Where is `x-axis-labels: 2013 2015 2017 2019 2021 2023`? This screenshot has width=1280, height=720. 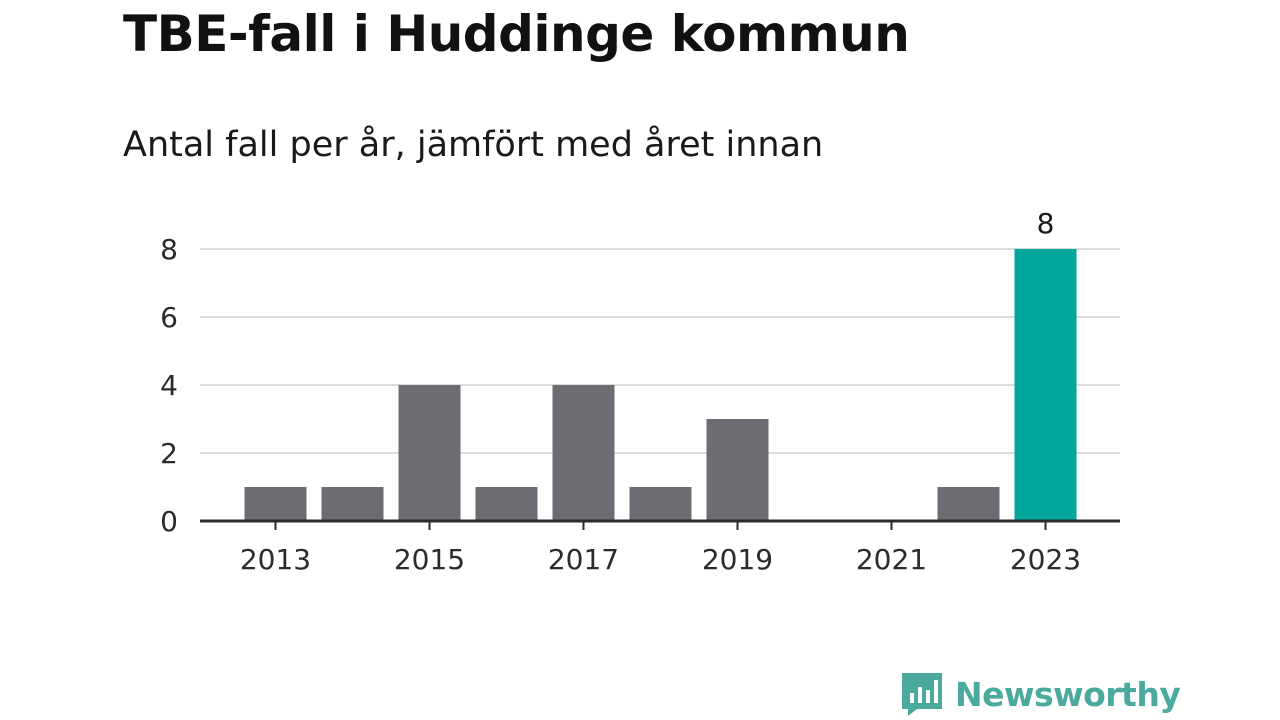 x-axis-labels: 2013 2015 2017 2019 2021 2023 is located at coordinates (660, 559).